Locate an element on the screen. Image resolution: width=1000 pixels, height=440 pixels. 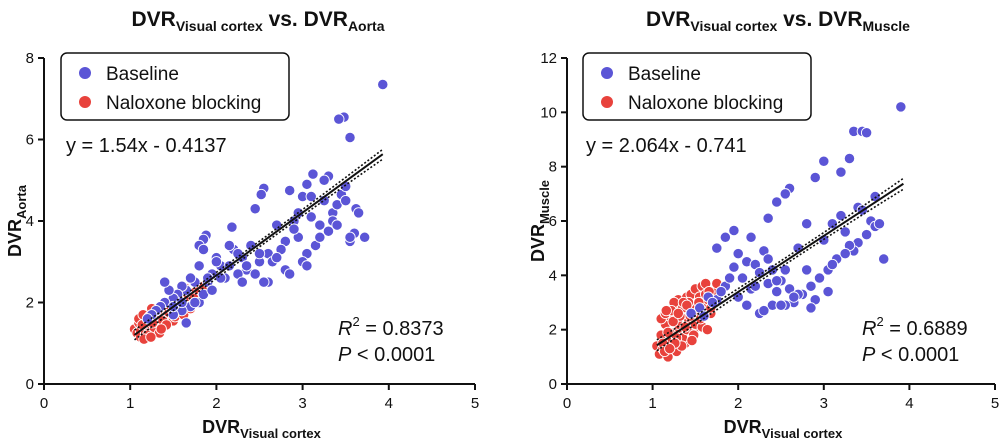
legend-marker-naloxone is located at coordinates (607, 102).